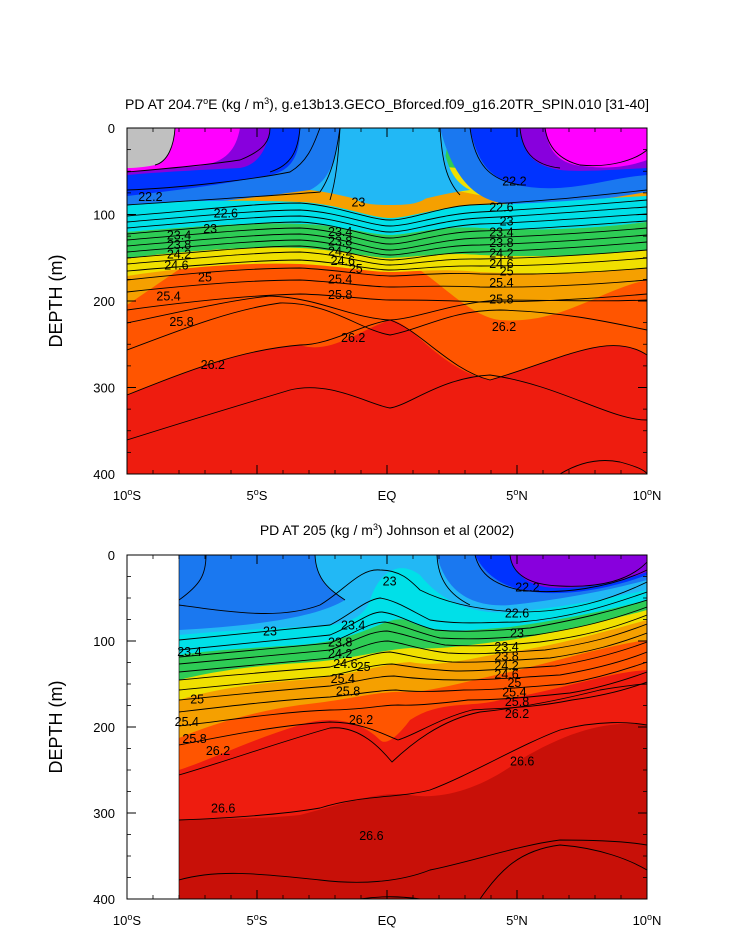 The width and height of the screenshot is (733, 945). What do you see at coordinates (56, 301) in the screenshot?
I see `top-y-axis-label: DEPTH (m)` at bounding box center [56, 301].